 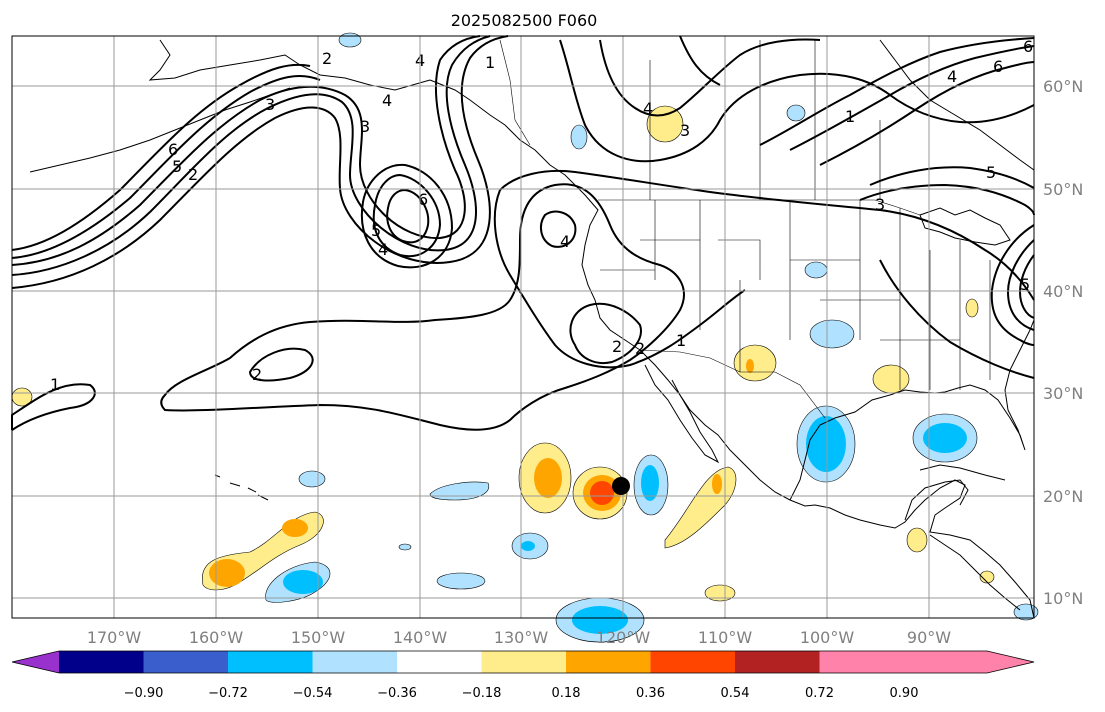 I want to click on lon-label: 140°W, so click(x=420, y=637).